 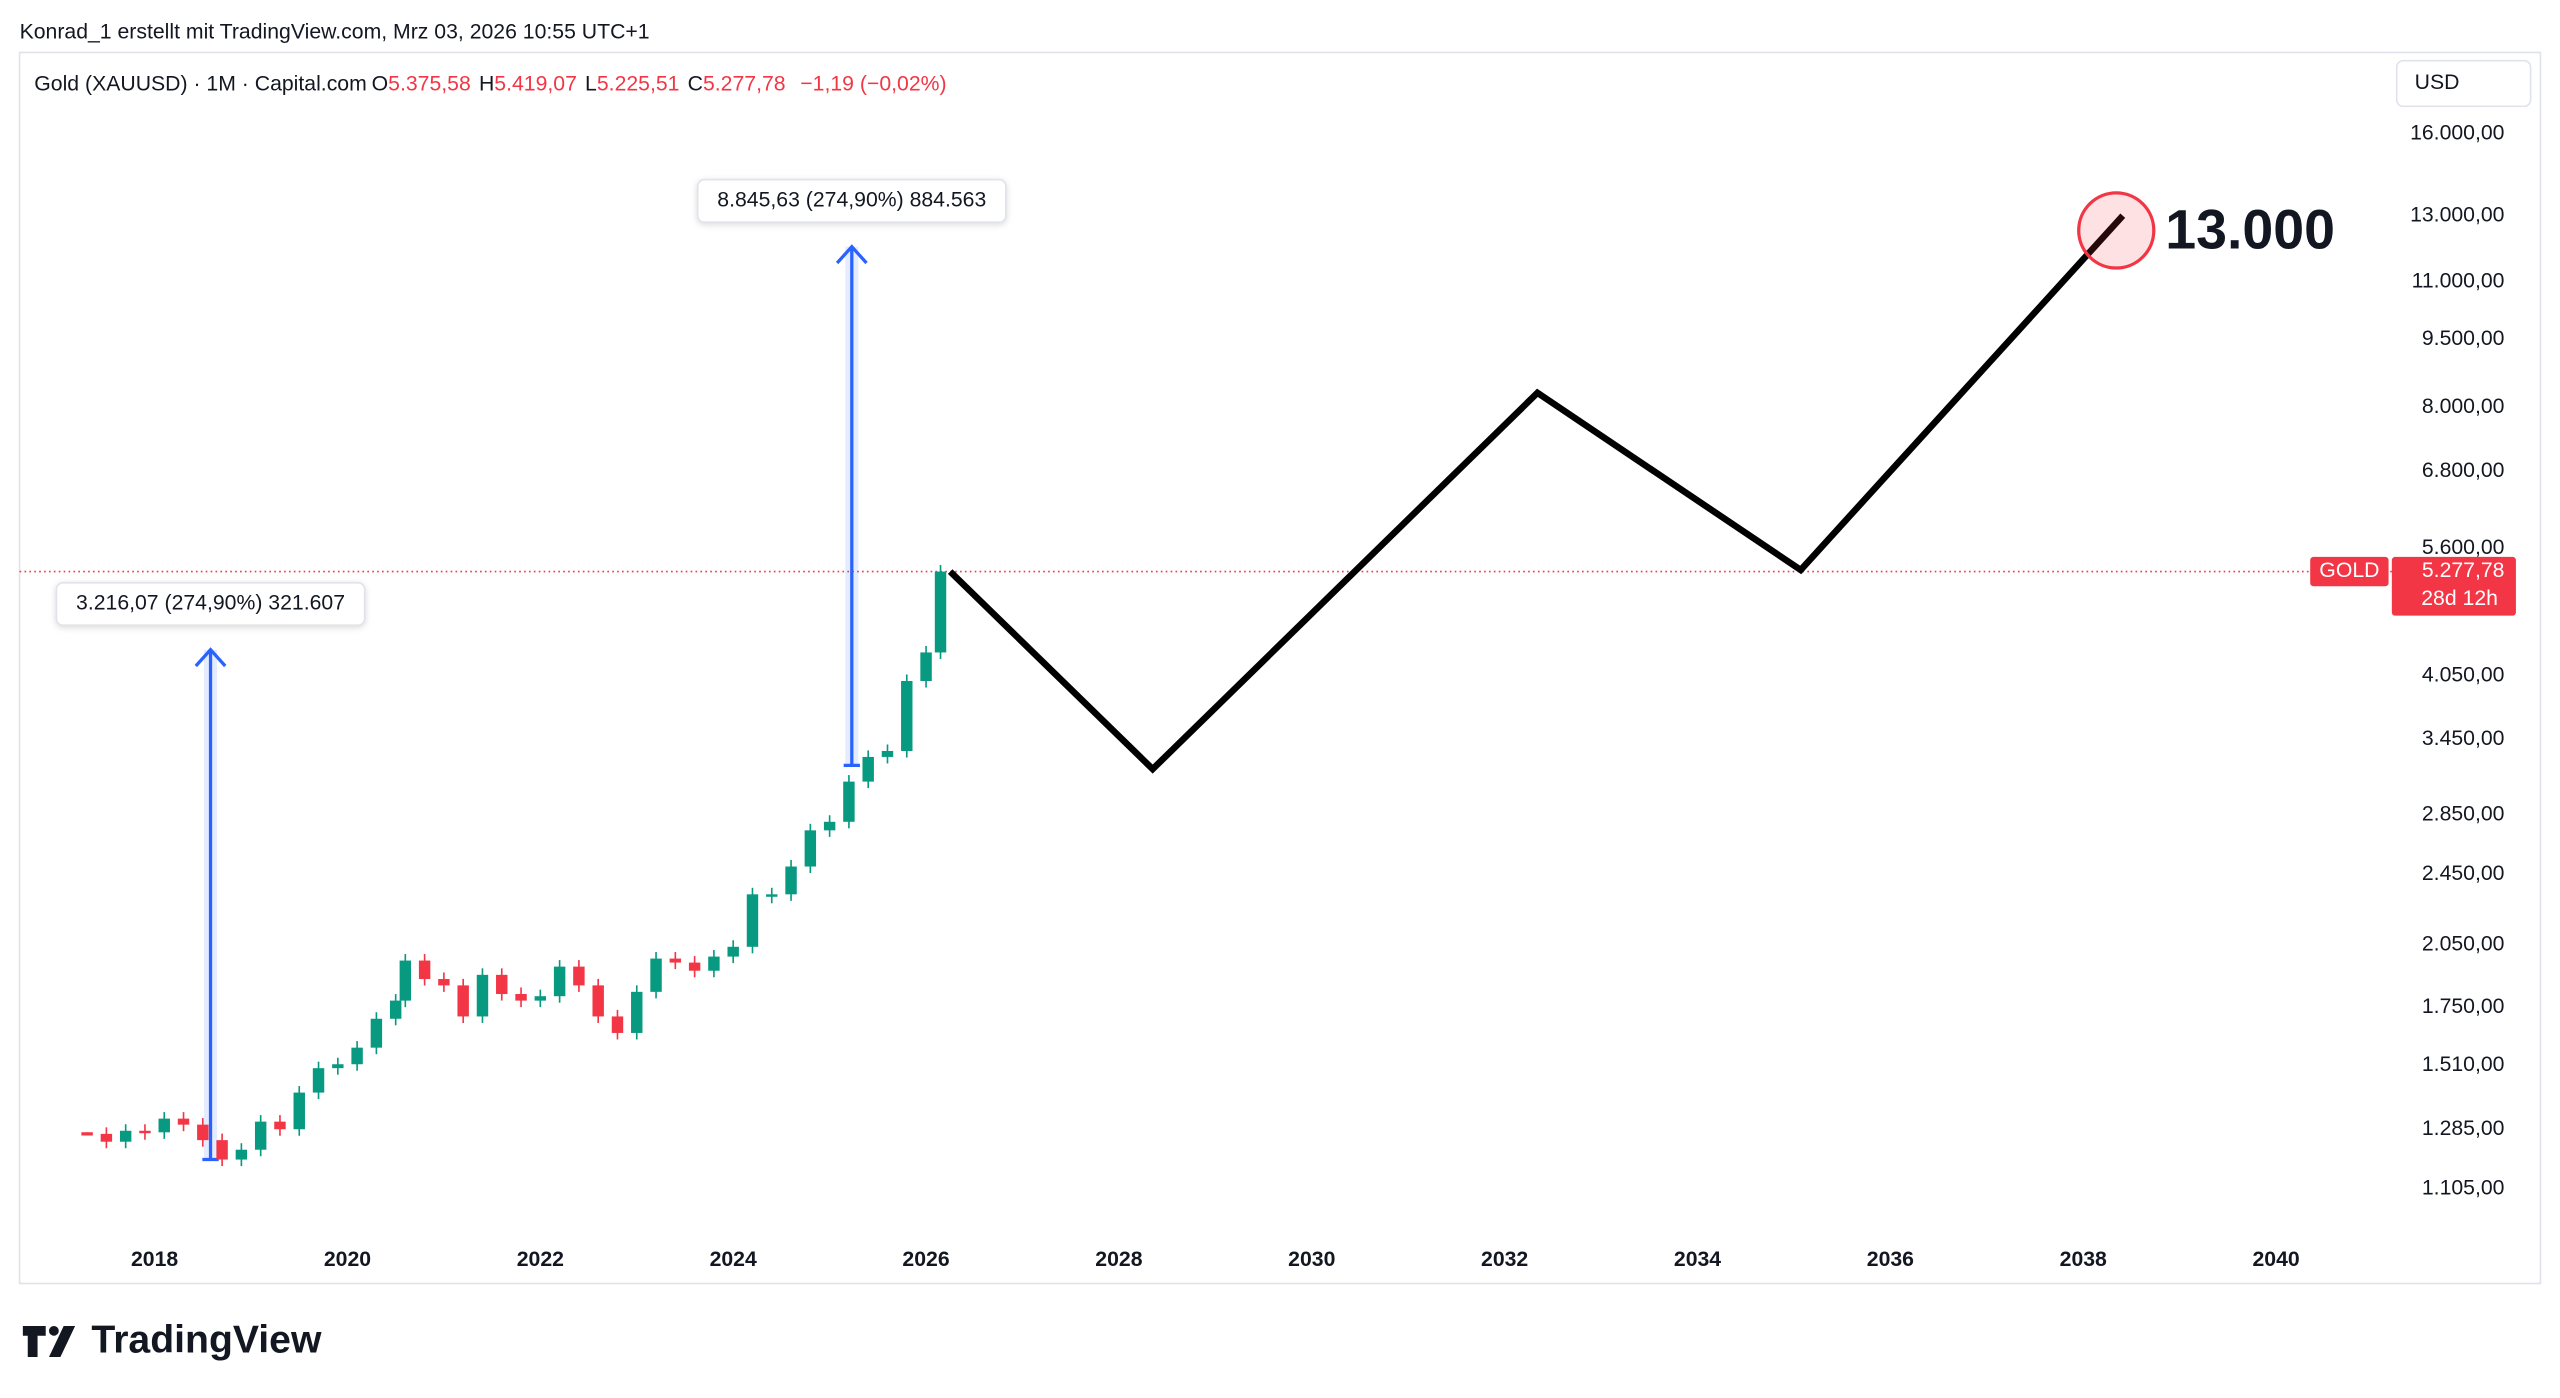 I want to click on ohlc-label: O, so click(x=380, y=84).